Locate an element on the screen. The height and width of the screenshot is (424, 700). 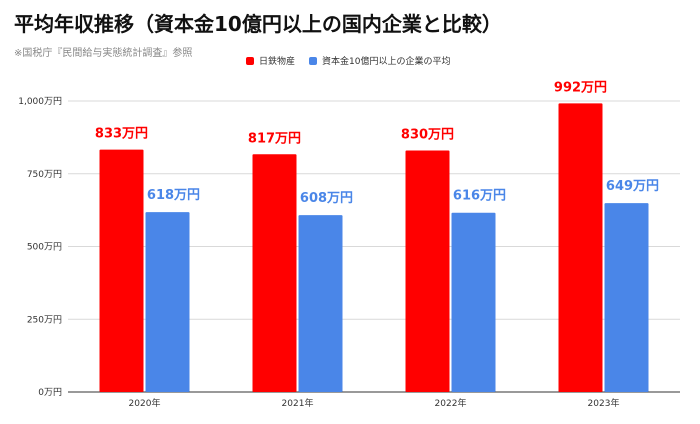
data-label: 830万円 is located at coordinates (427, 134).